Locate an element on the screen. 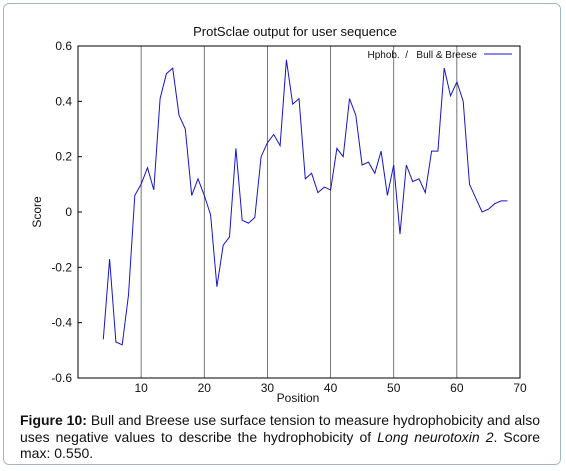 The height and width of the screenshot is (471, 566). x-tick-label: 10 is located at coordinates (141, 388).